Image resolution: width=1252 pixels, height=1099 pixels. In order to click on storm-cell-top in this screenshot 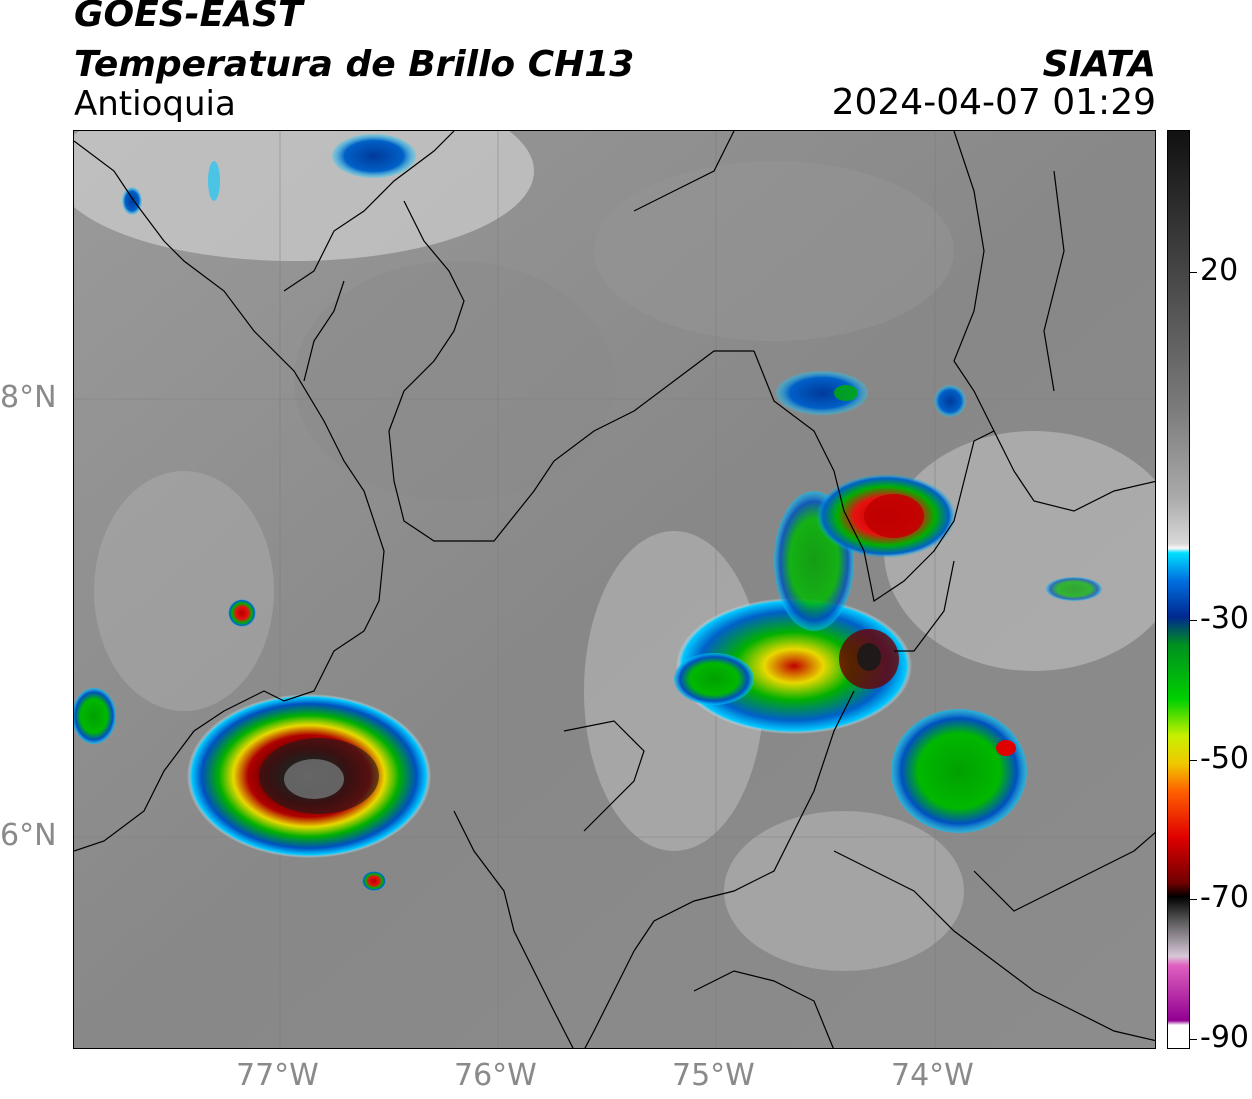, I will do `click(374, 156)`.